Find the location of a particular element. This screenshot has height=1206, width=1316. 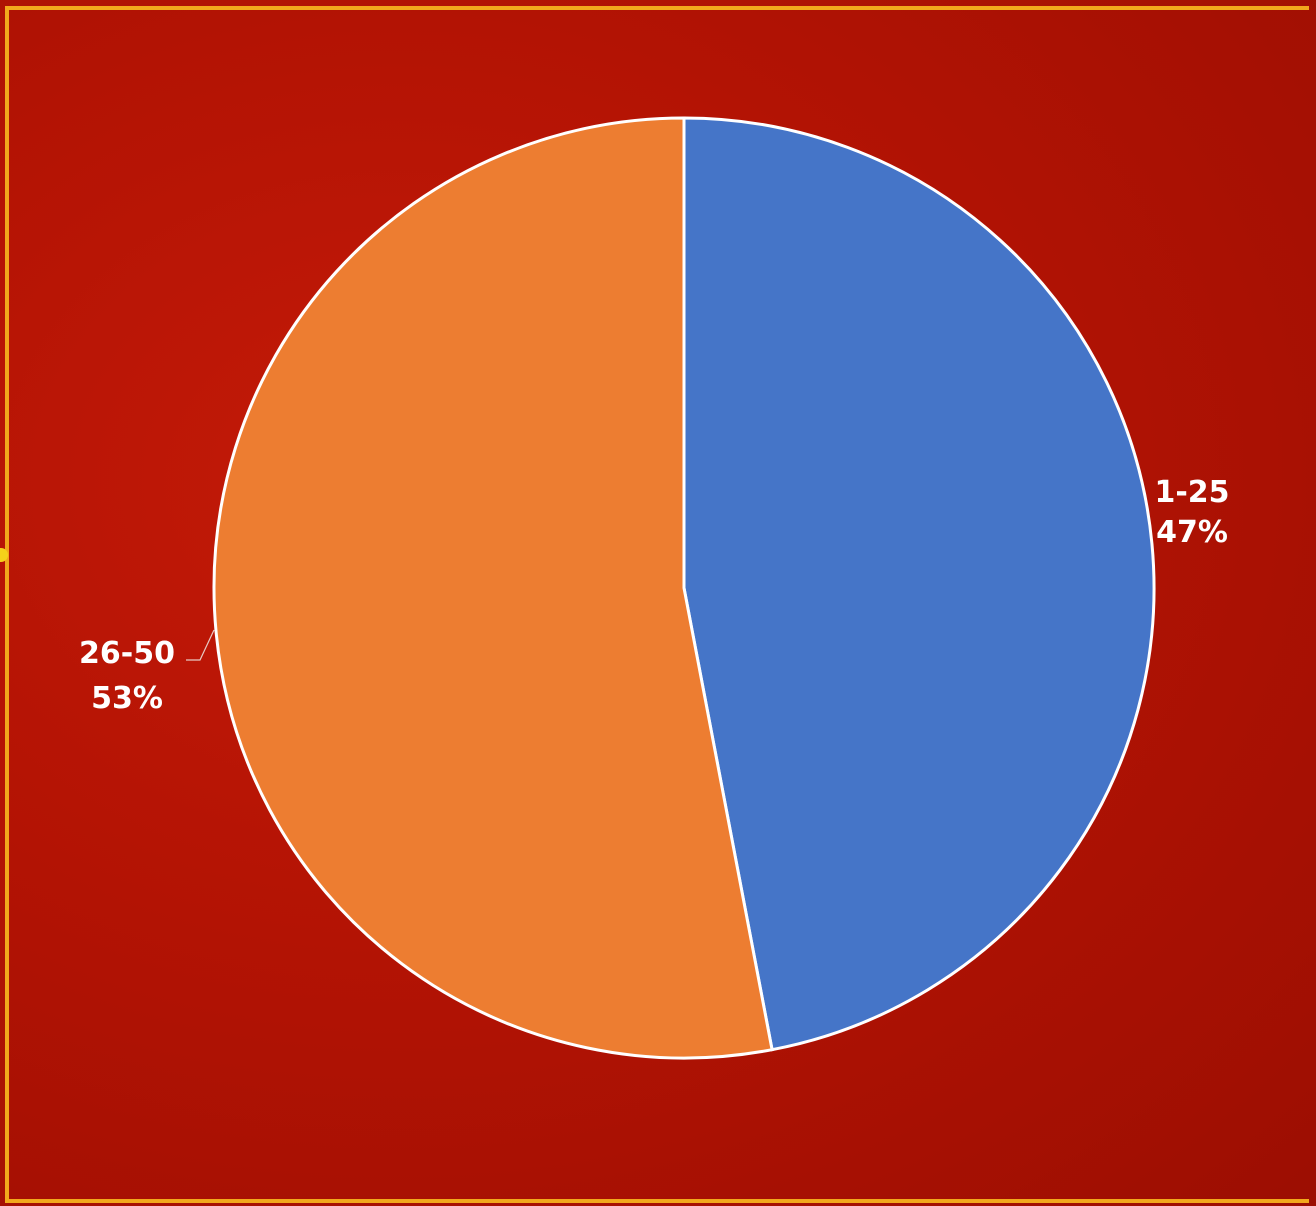

slice-label-category-1: 1-25 is located at coordinates (1191, 492).